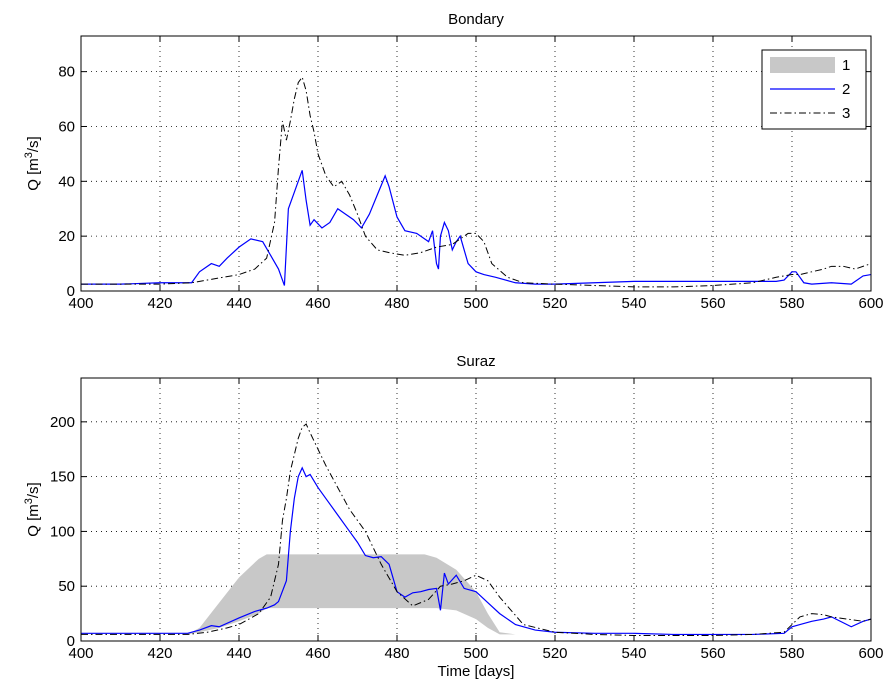  Describe the element at coordinates (846, 65) in the screenshot. I see `legend-label: 1` at that location.